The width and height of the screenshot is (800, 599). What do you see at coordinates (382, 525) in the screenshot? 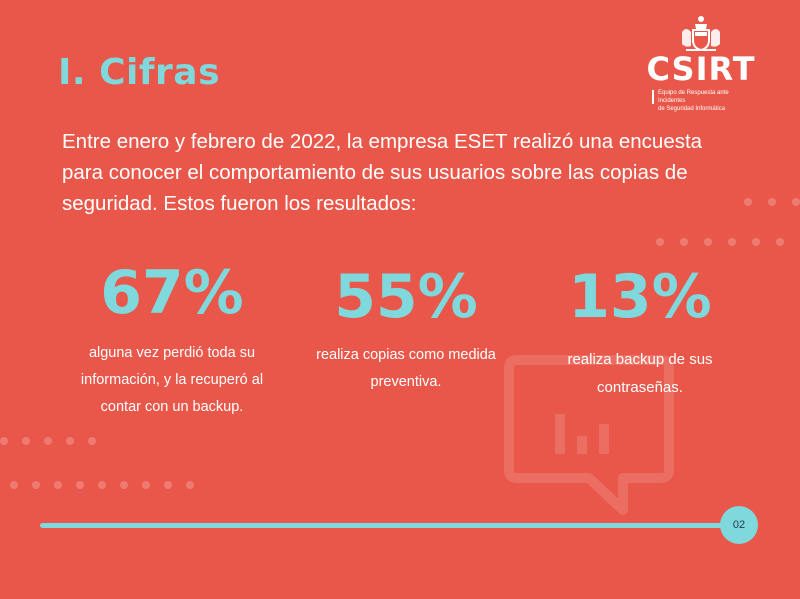
I see `footer-divider` at bounding box center [382, 525].